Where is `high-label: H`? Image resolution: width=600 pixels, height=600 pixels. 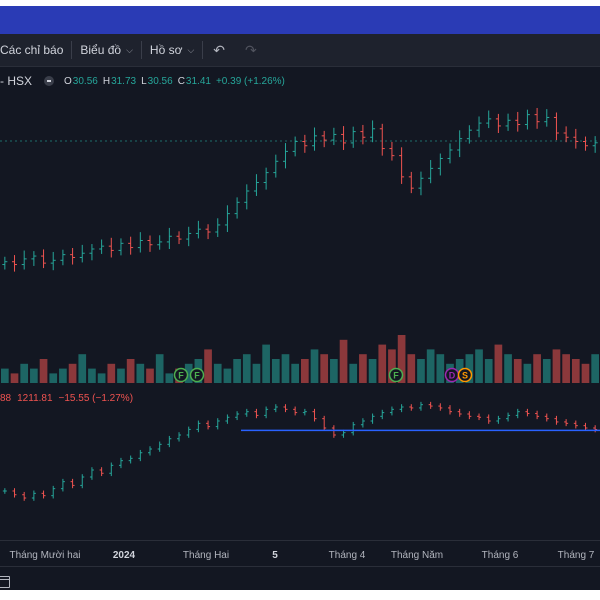
high-label: H is located at coordinates (106, 81).